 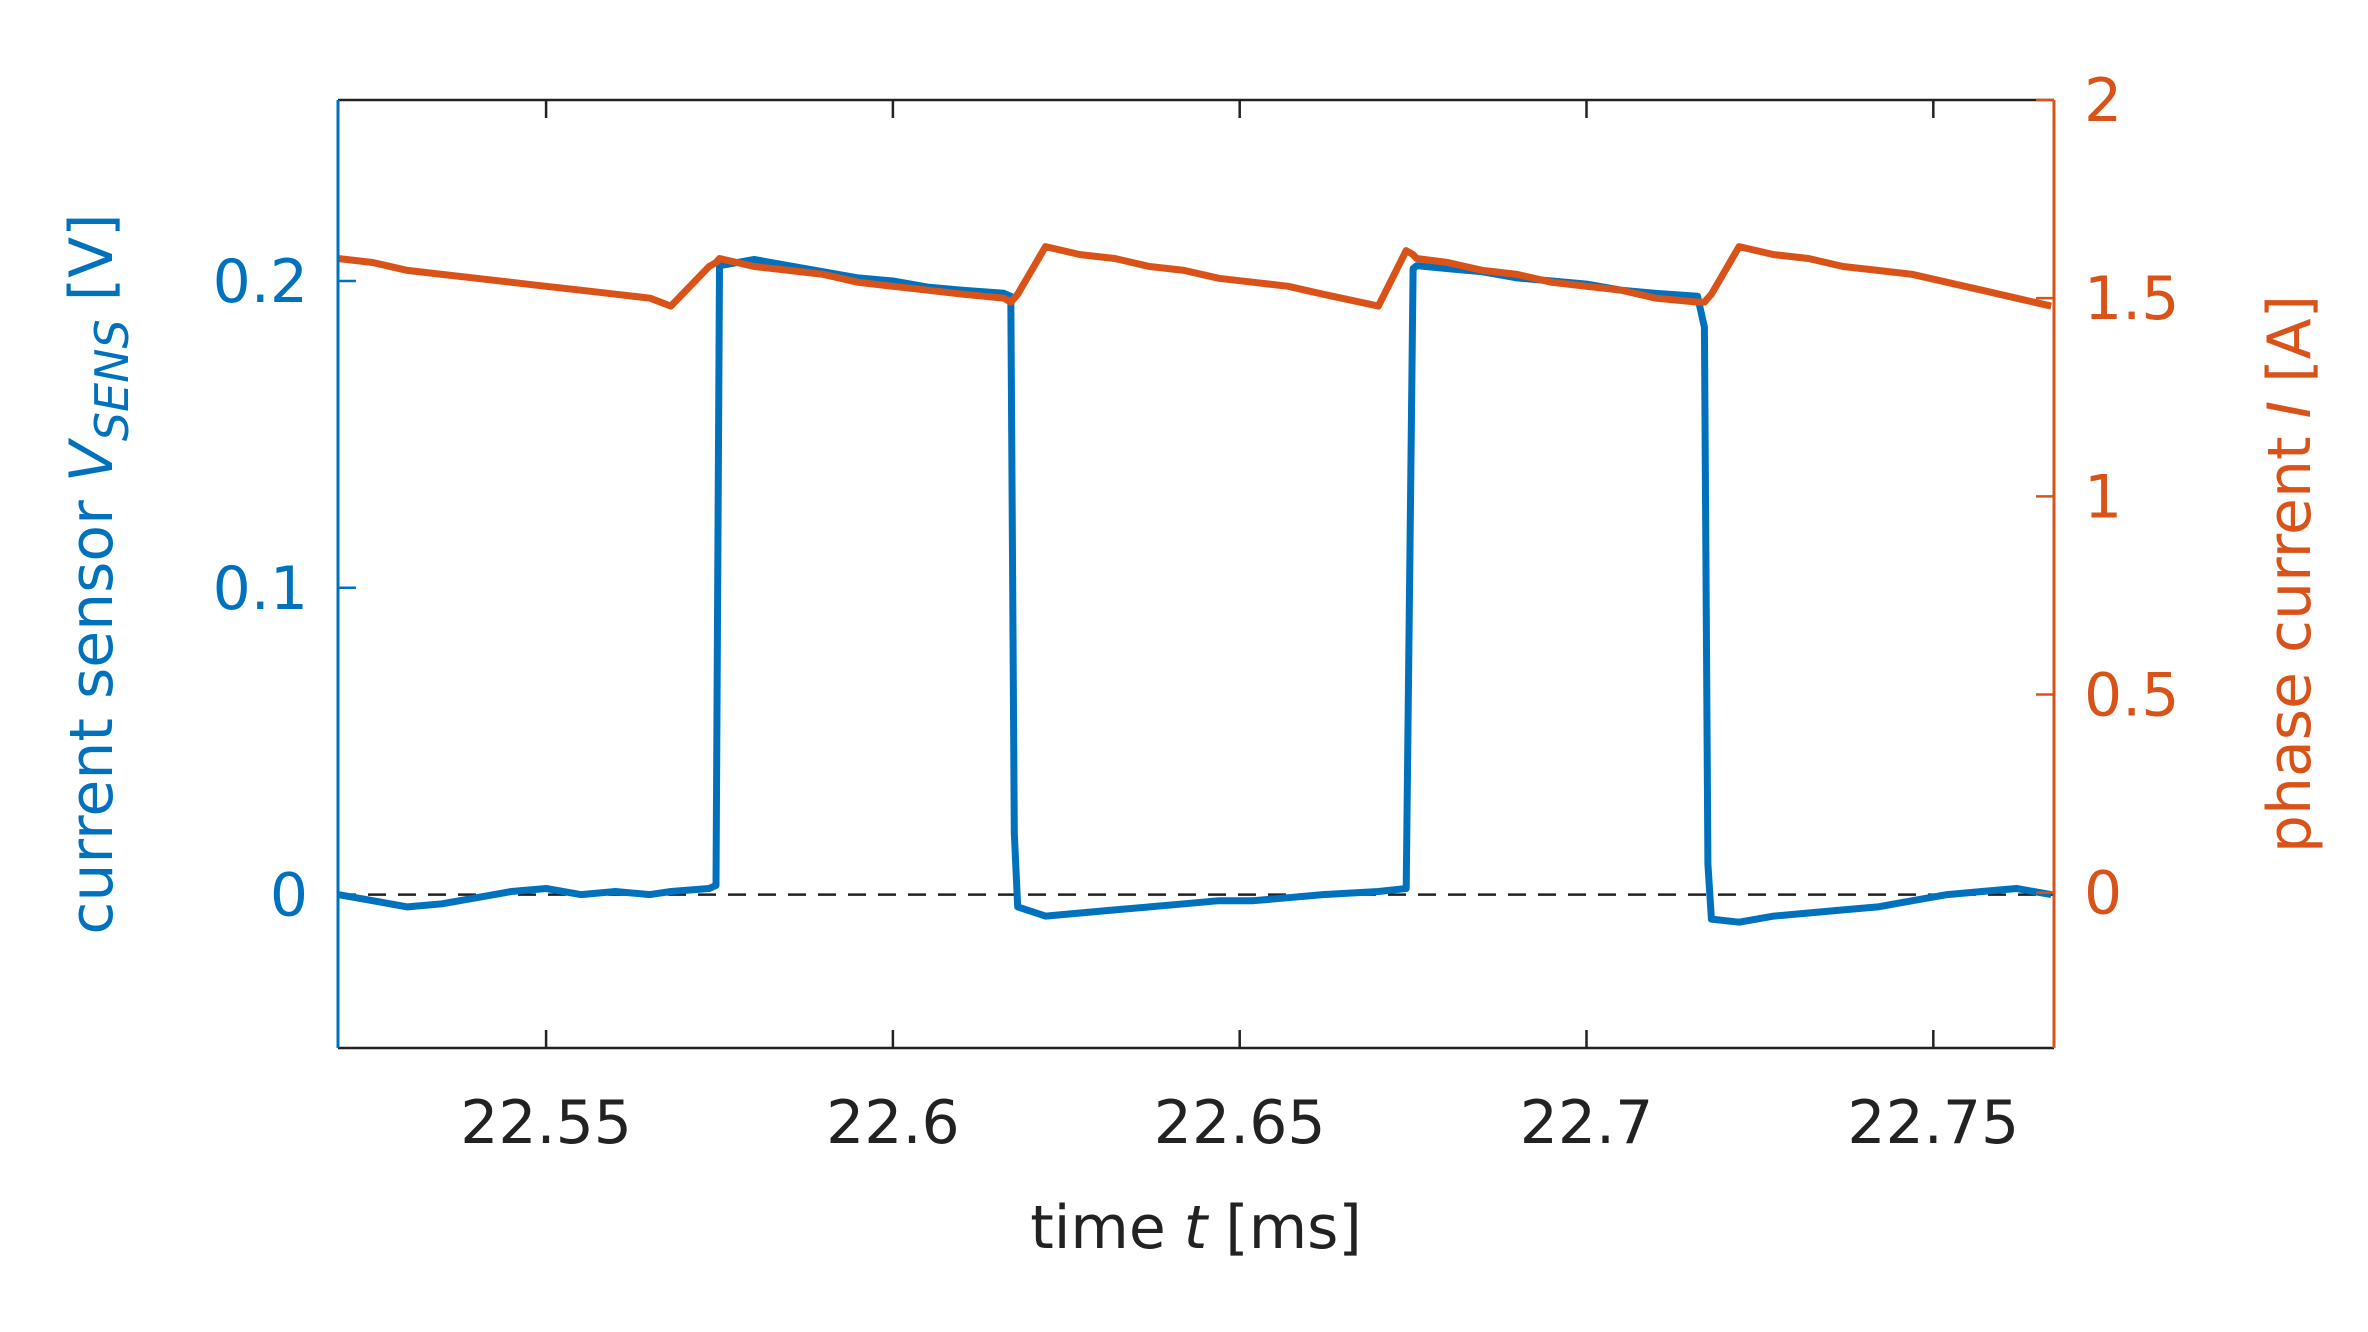 I want to click on y-tick-label: 0.2, so click(x=260, y=282).